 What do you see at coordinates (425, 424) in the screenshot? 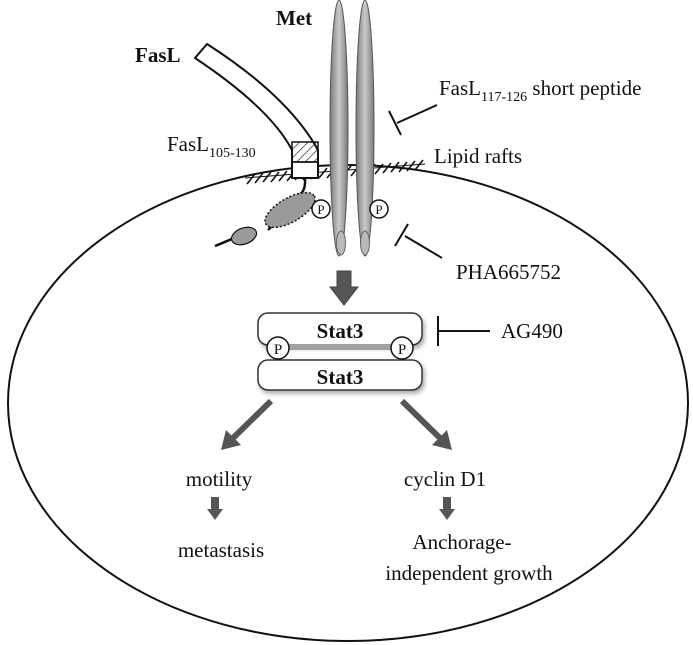
I see `arrow-to-cyclin` at bounding box center [425, 424].